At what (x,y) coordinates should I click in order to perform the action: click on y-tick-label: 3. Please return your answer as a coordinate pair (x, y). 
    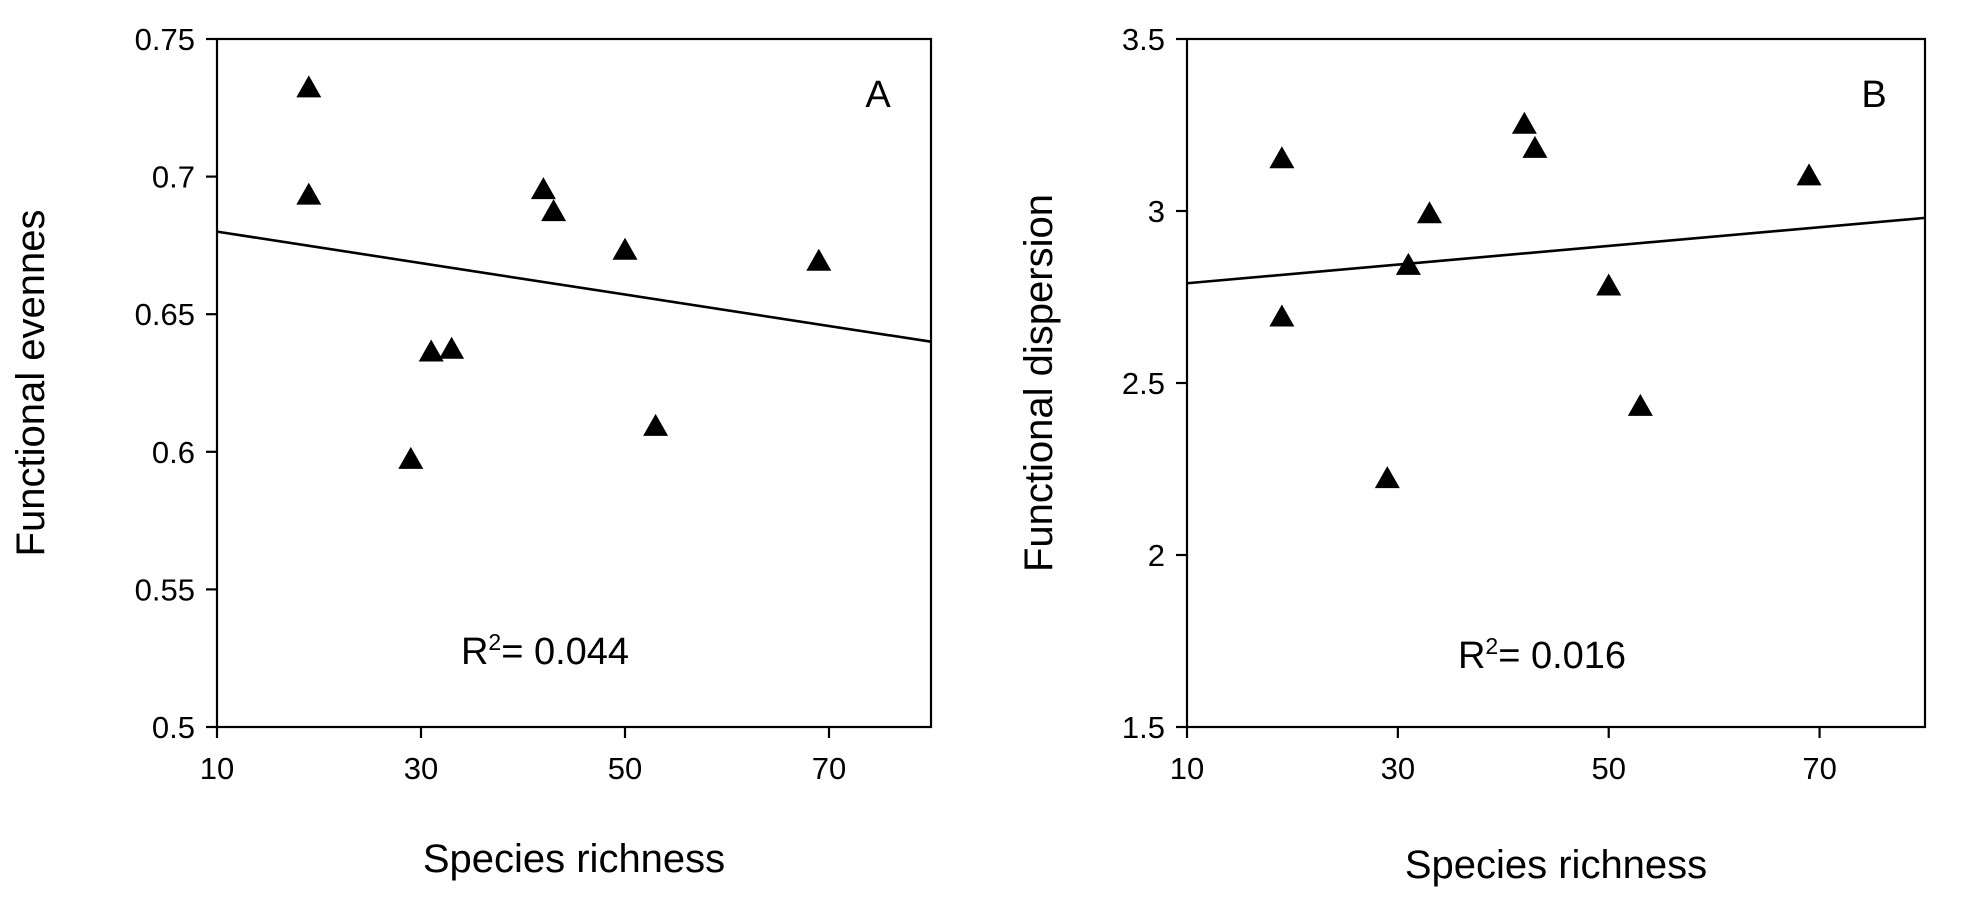
    Looking at the image, I should click on (1156, 211).